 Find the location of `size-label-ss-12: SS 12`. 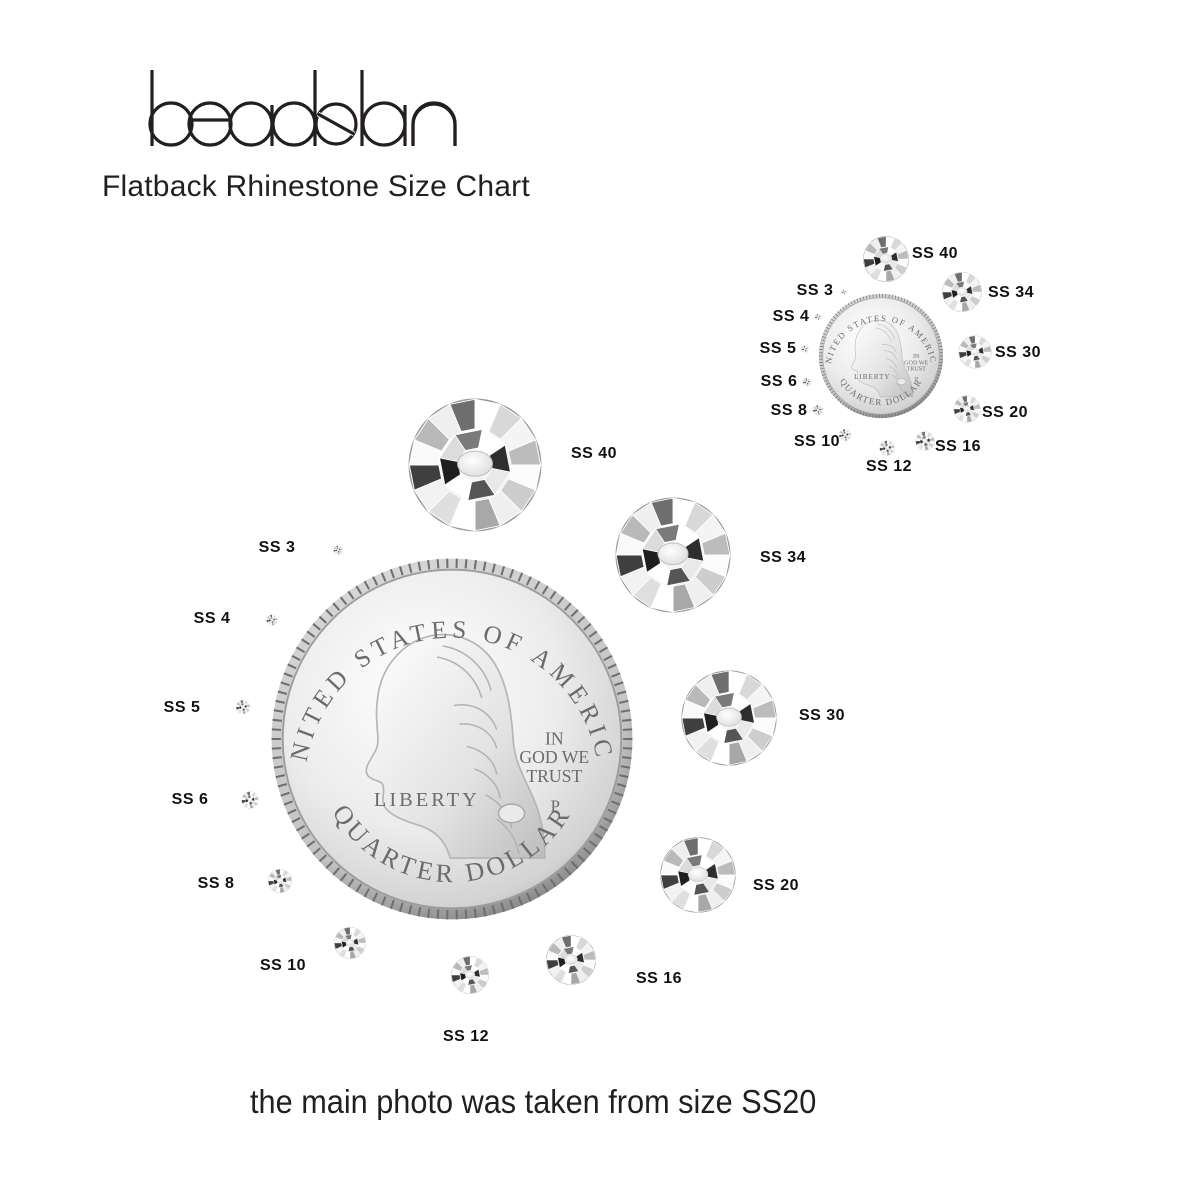

size-label-ss-12: SS 12 is located at coordinates (466, 1036).